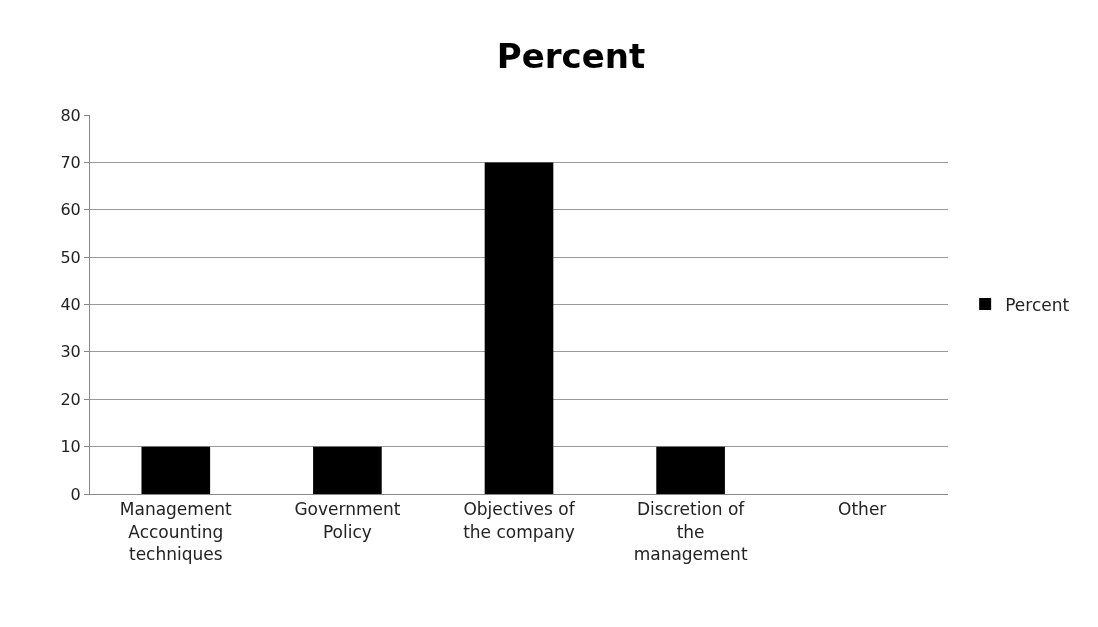  What do you see at coordinates (862, 509) in the screenshot?
I see `x-tick-label: Other` at bounding box center [862, 509].